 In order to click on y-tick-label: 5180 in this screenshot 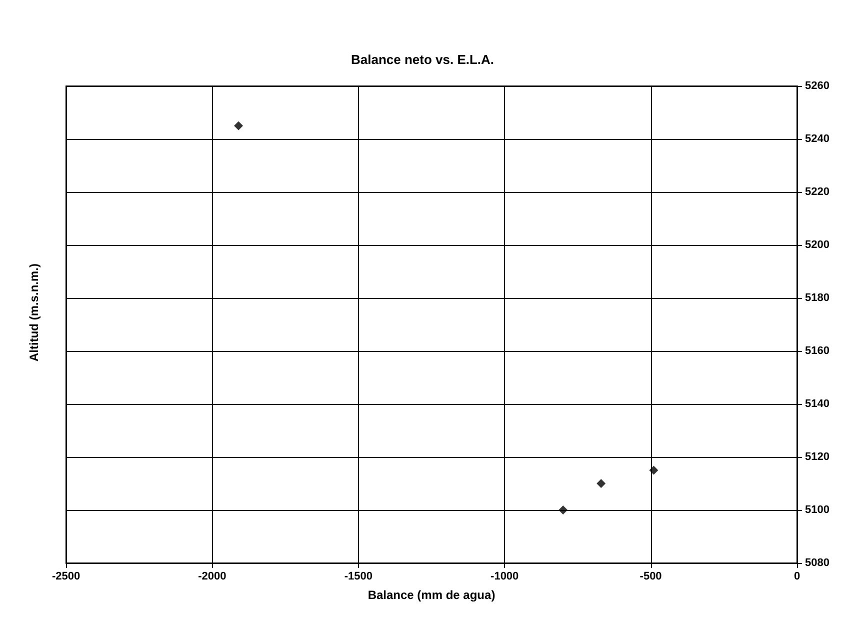, I will do `click(817, 298)`.